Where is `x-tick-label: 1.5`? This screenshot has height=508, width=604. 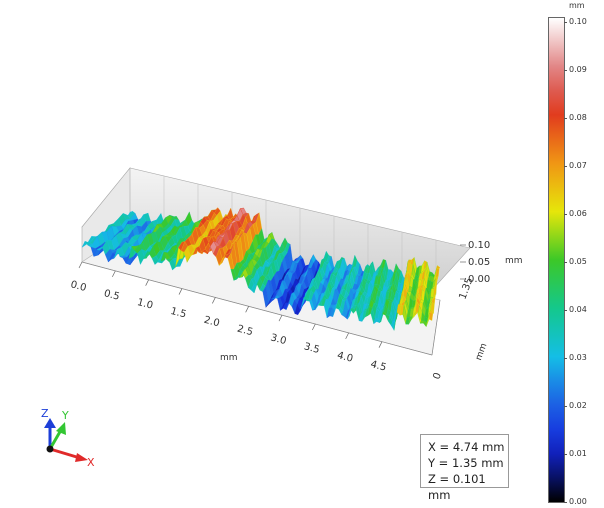
x-tick-label: 1.5 is located at coordinates (178, 313).